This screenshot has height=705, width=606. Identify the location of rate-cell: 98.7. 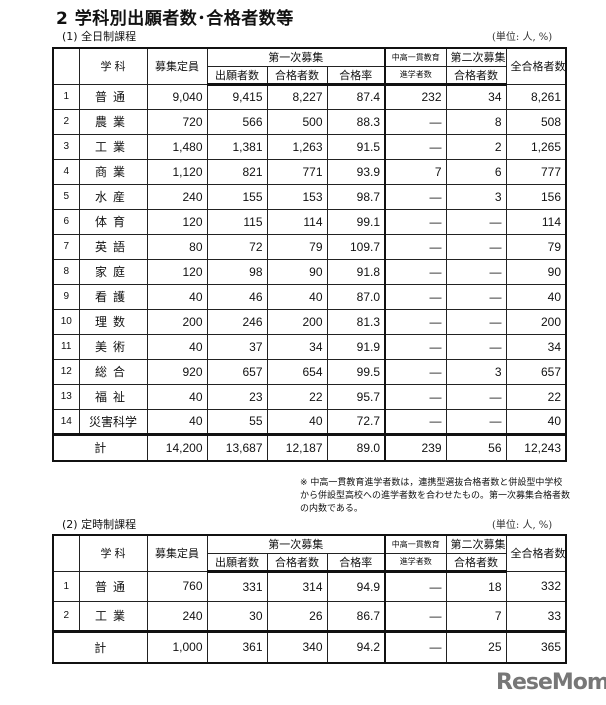
(356, 196).